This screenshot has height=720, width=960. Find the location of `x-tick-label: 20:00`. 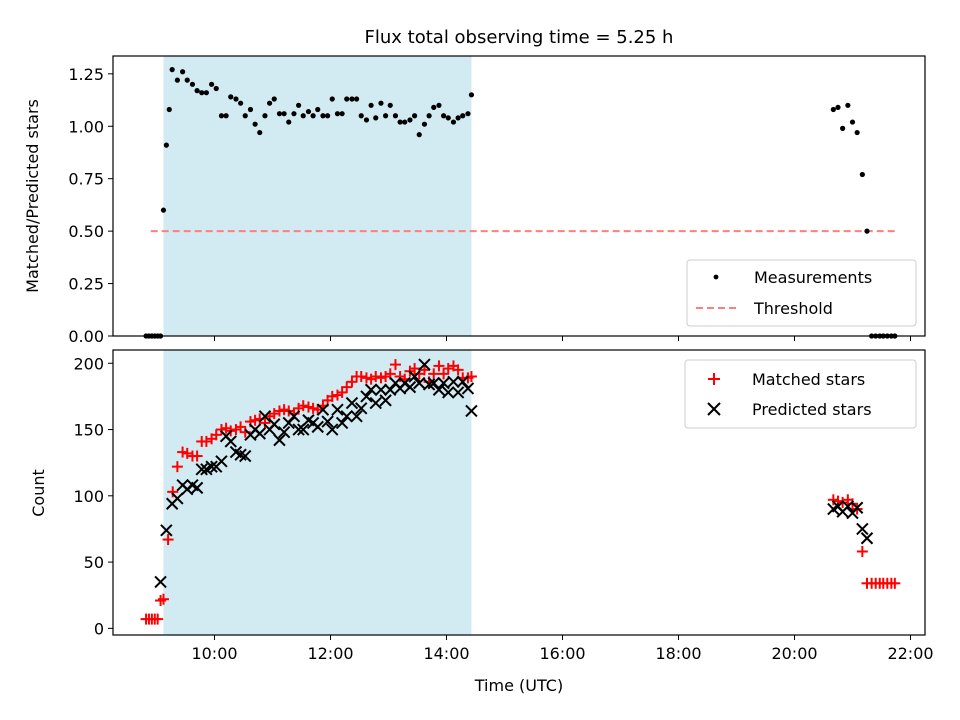

x-tick-label: 20:00 is located at coordinates (794, 653).